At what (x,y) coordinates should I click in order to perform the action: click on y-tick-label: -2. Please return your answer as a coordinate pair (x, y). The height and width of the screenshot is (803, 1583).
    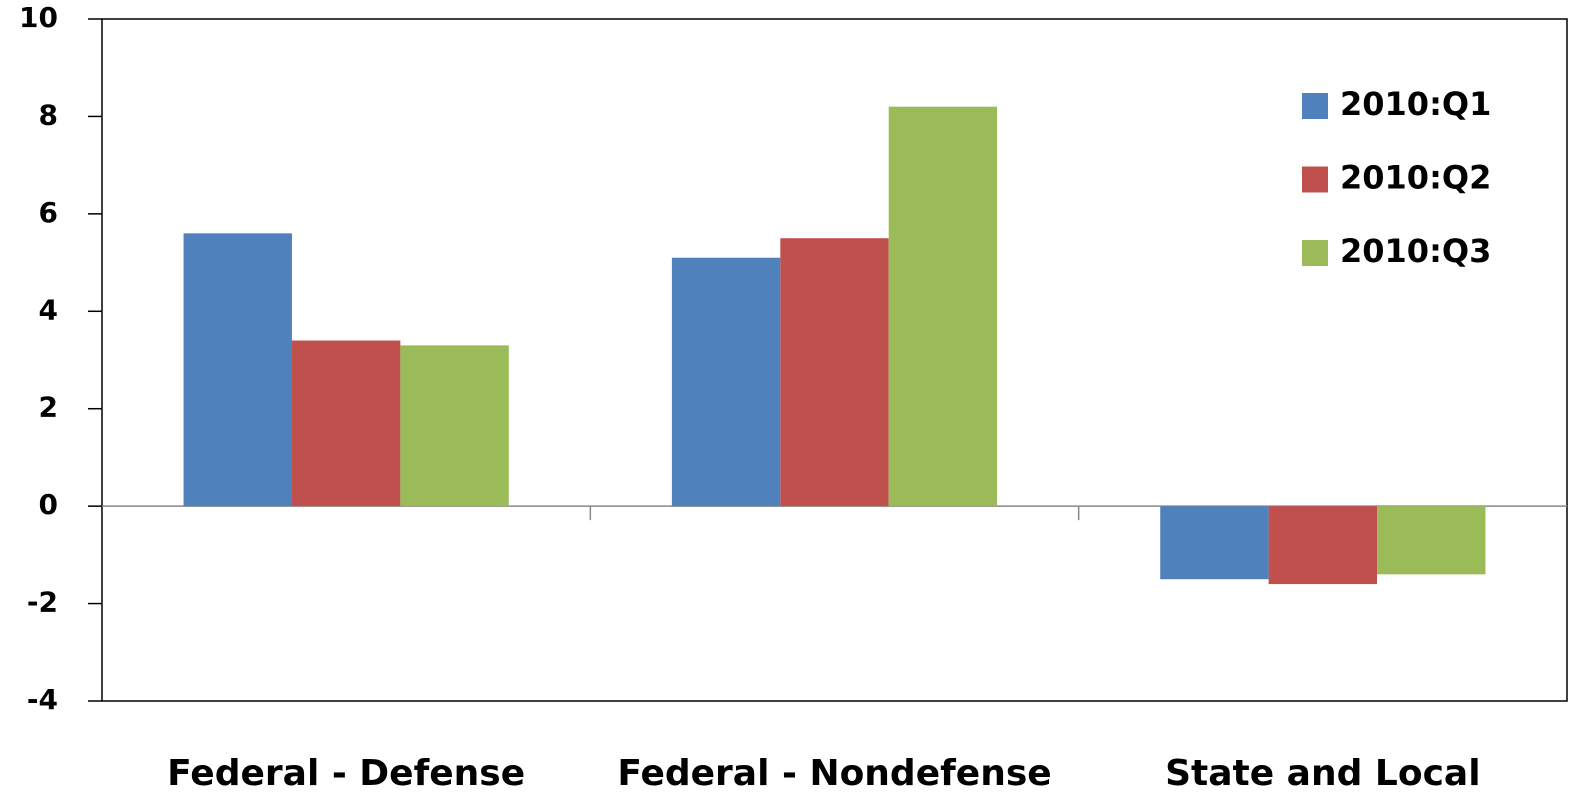
    Looking at the image, I should click on (42, 602).